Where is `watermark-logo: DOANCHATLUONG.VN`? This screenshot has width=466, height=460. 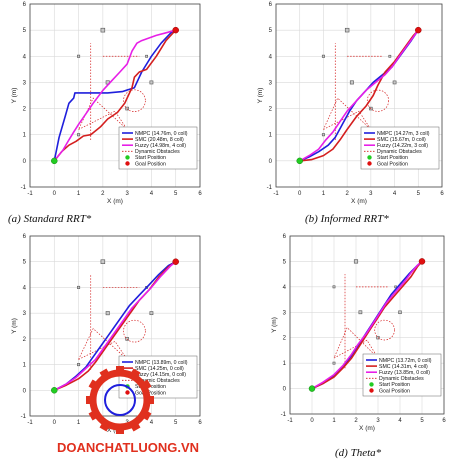 watermark-logo: DOANCHATLUONG.VN is located at coordinates (128, 410).